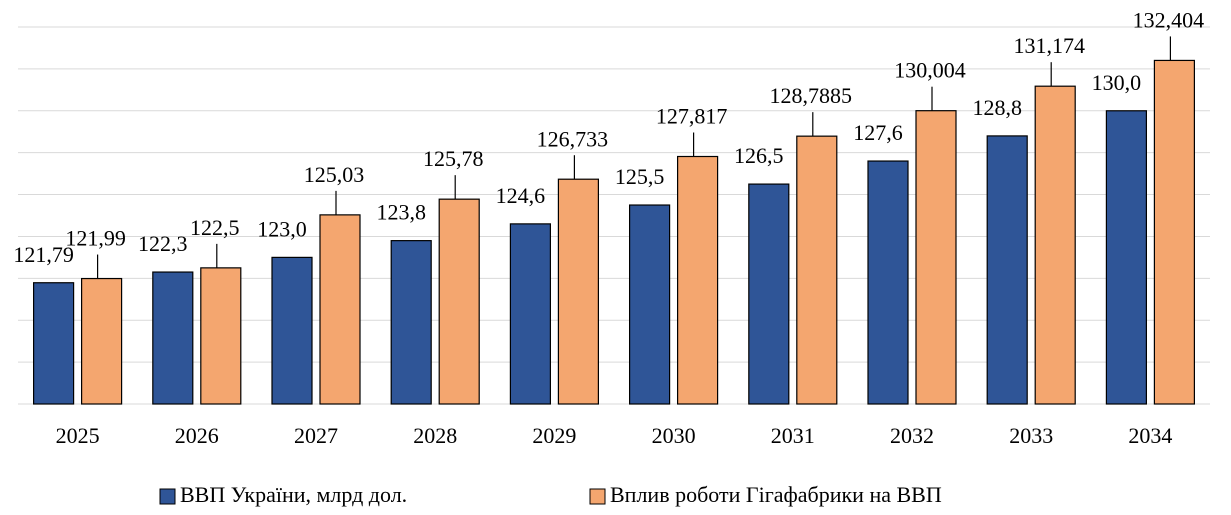  I want to click on data-label: 122,3, so click(163, 243).